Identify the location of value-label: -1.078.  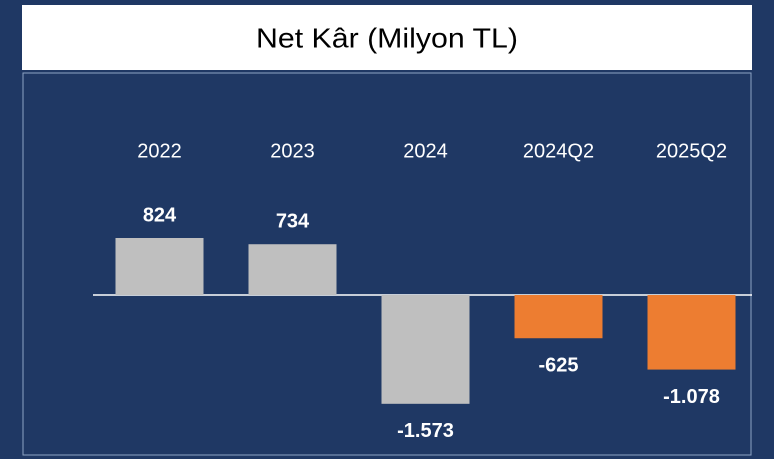
(691, 397).